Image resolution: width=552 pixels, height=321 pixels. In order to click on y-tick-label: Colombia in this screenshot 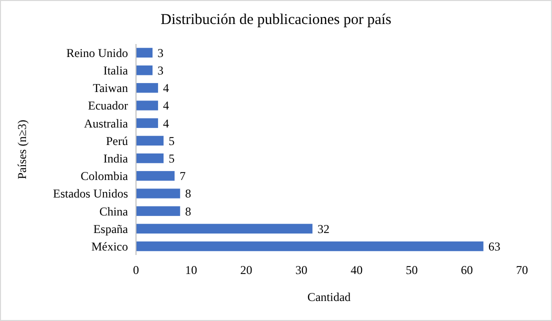, I will do `click(104, 176)`.